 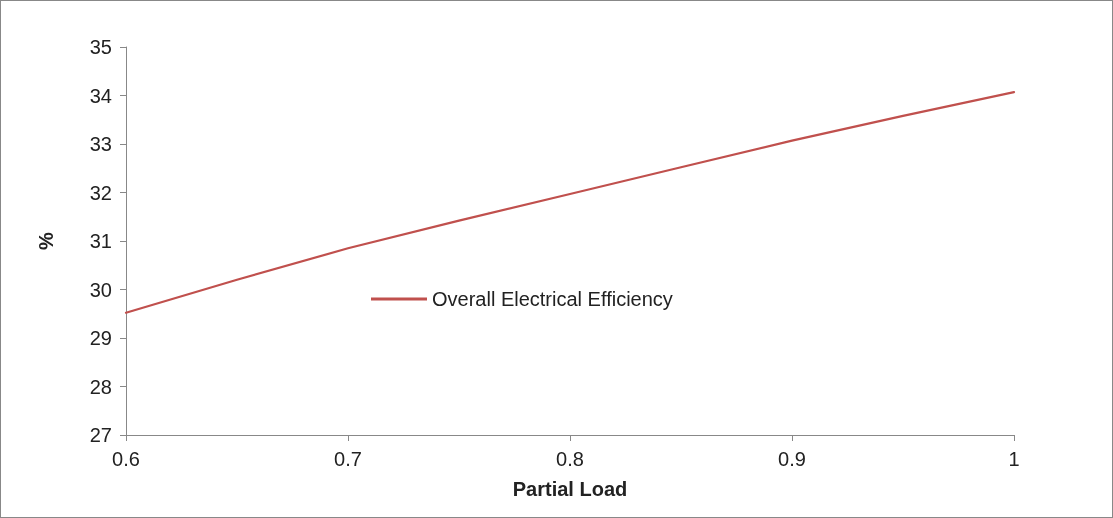 I want to click on y-tick-label: 35, so click(x=100, y=47).